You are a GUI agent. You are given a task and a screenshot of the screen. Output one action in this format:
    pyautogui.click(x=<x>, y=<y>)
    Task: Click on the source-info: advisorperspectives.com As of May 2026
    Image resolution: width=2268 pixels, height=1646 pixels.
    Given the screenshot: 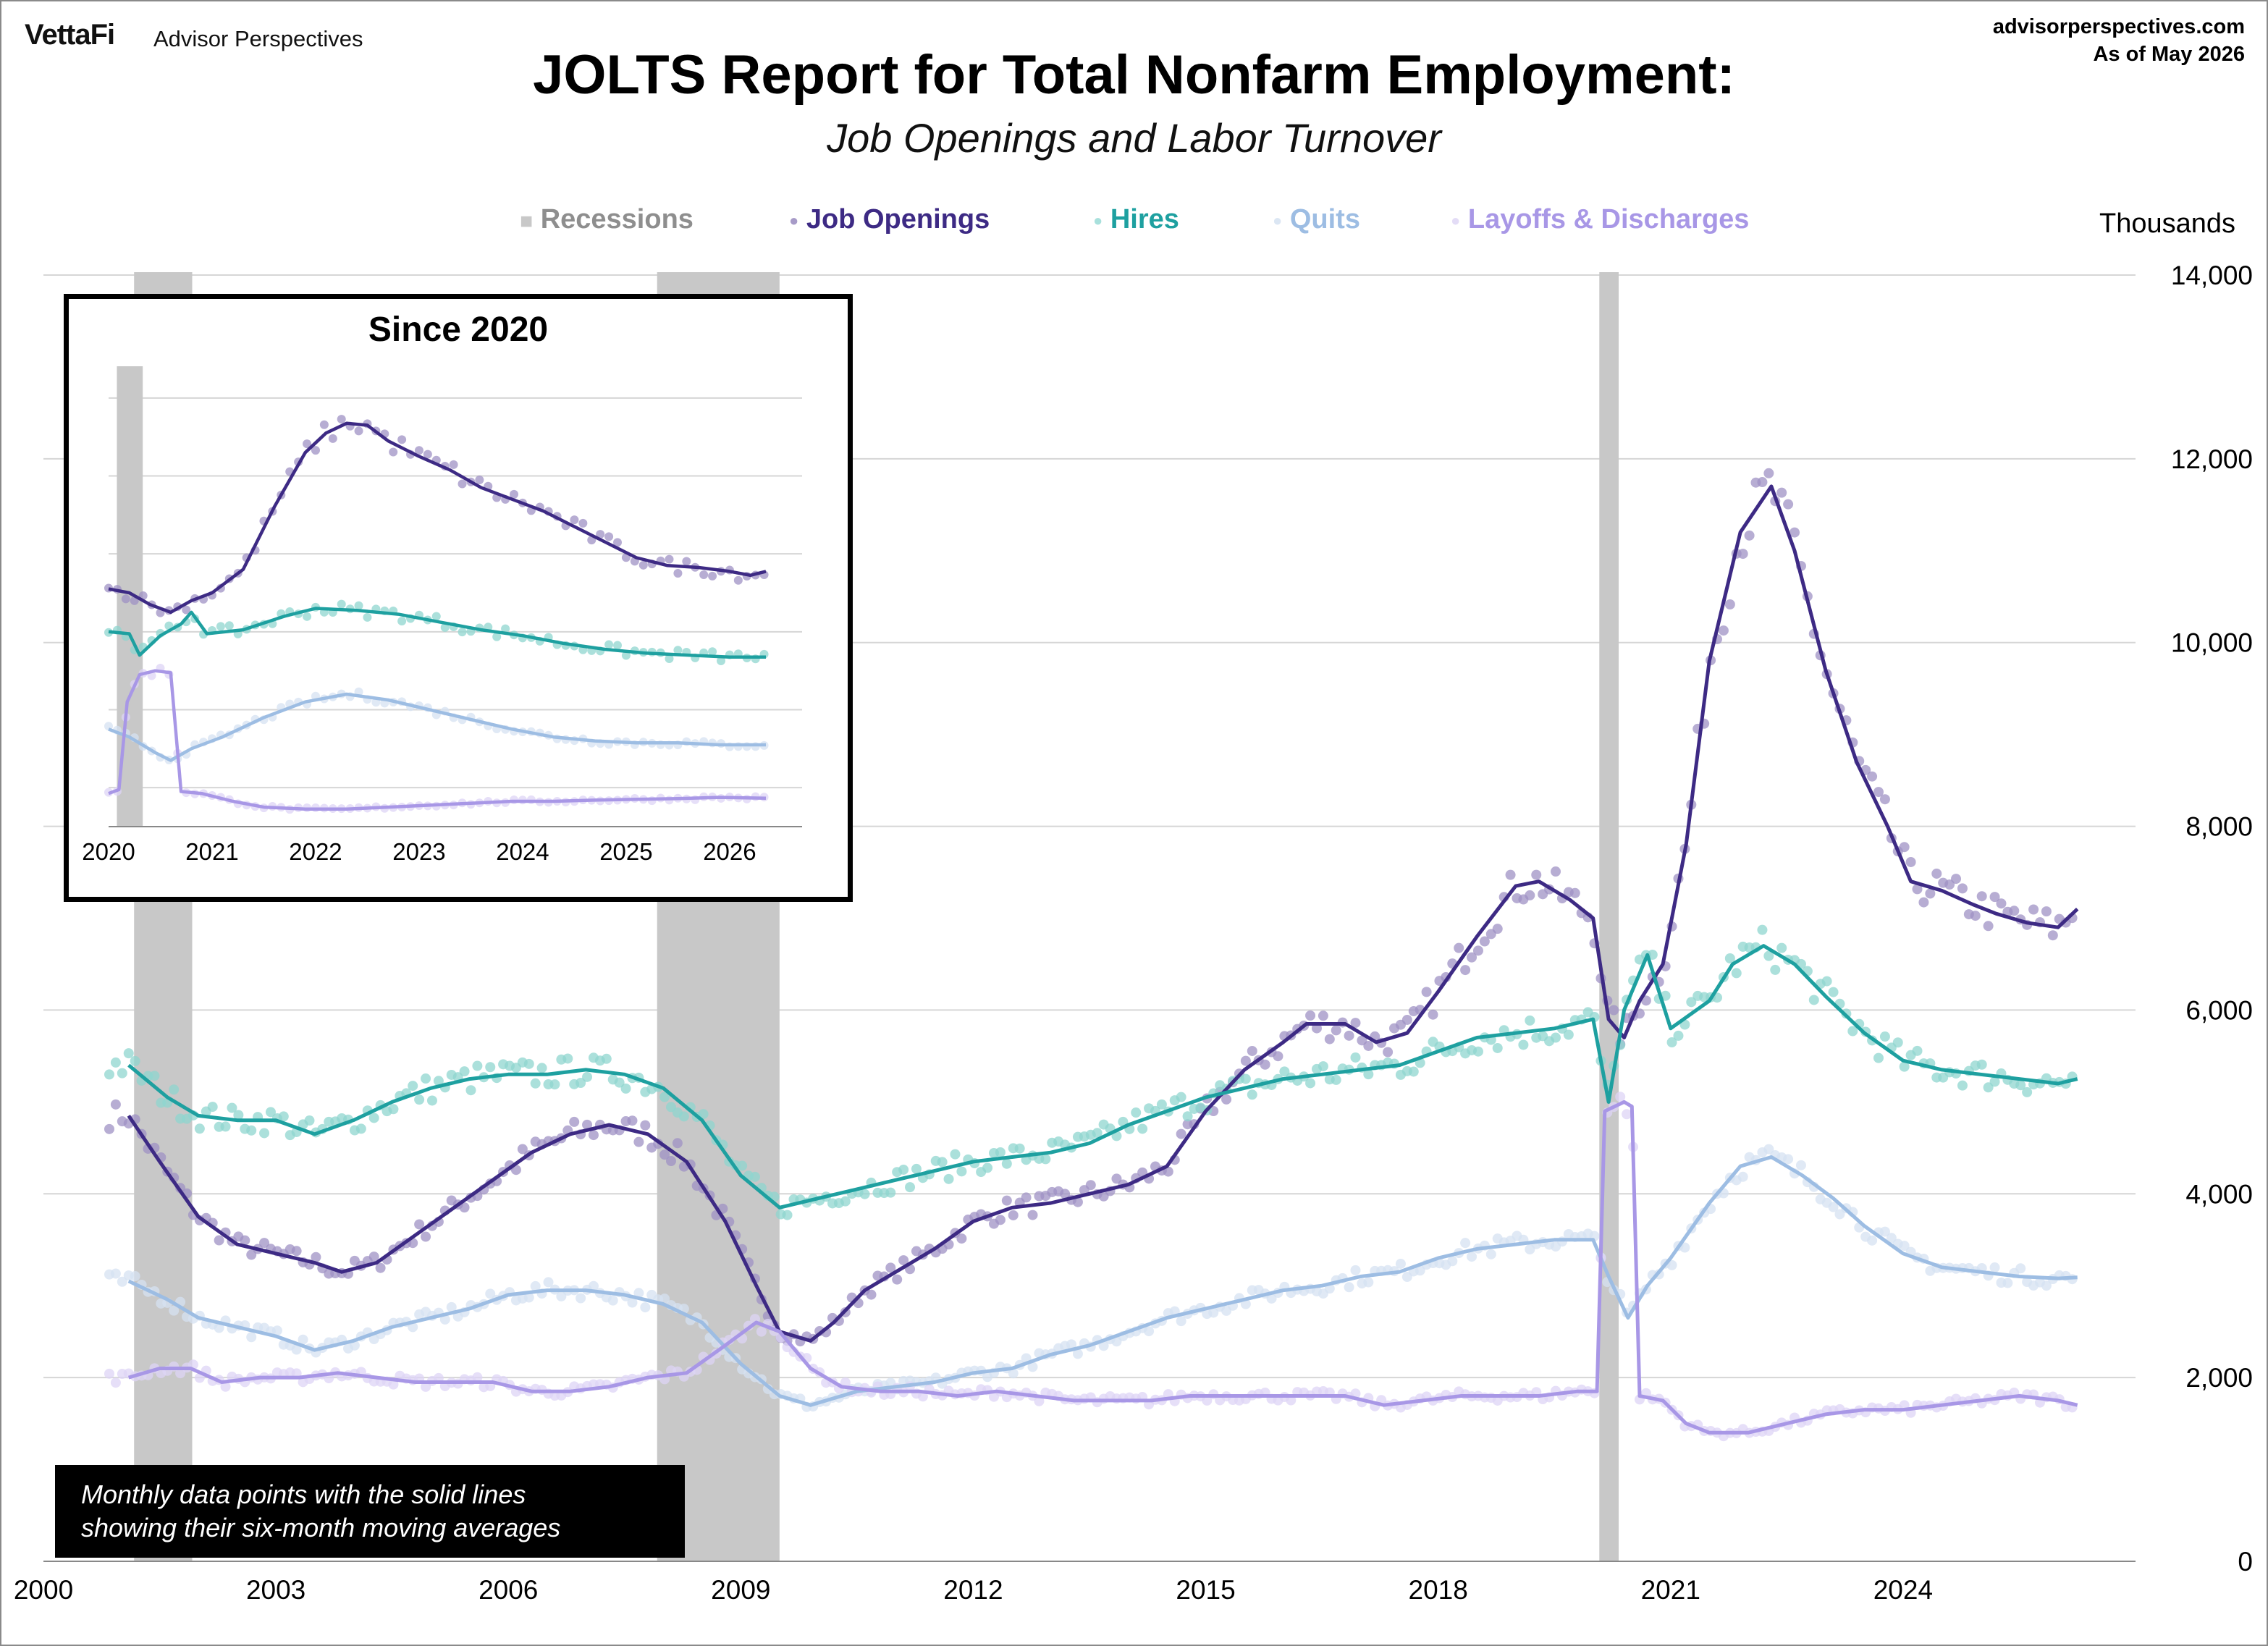 What is the action you would take?
    pyautogui.click(x=2119, y=40)
    